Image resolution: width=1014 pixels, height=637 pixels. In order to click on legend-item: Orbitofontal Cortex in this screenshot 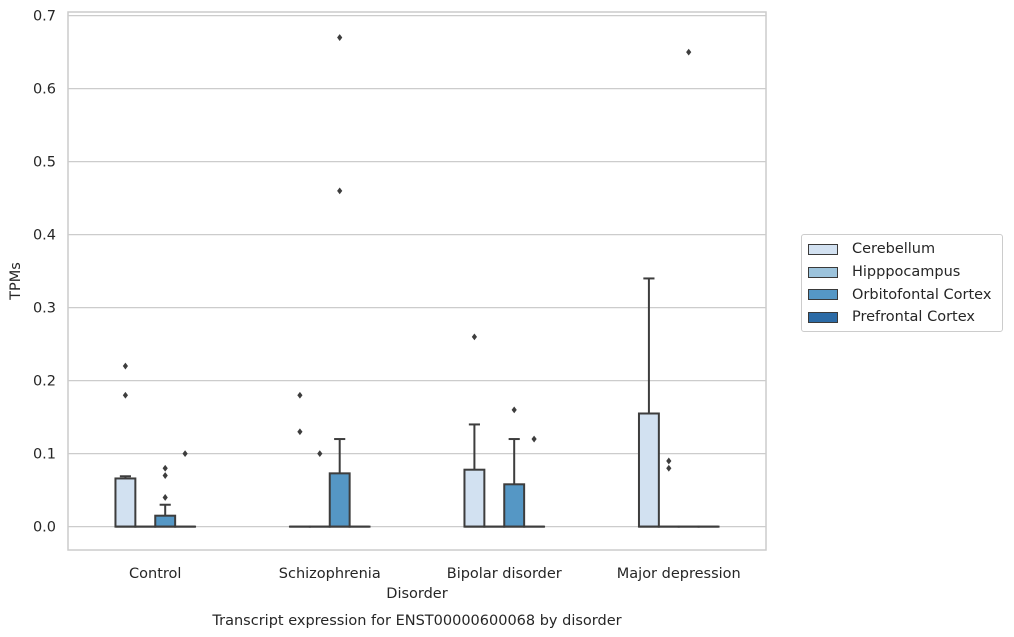, I will do `click(902, 294)`.